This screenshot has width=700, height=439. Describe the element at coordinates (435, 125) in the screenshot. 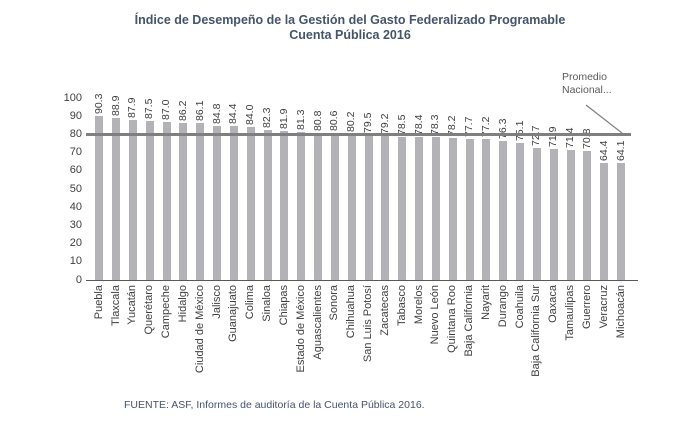

I see `bar-value-label: 78.3` at that location.